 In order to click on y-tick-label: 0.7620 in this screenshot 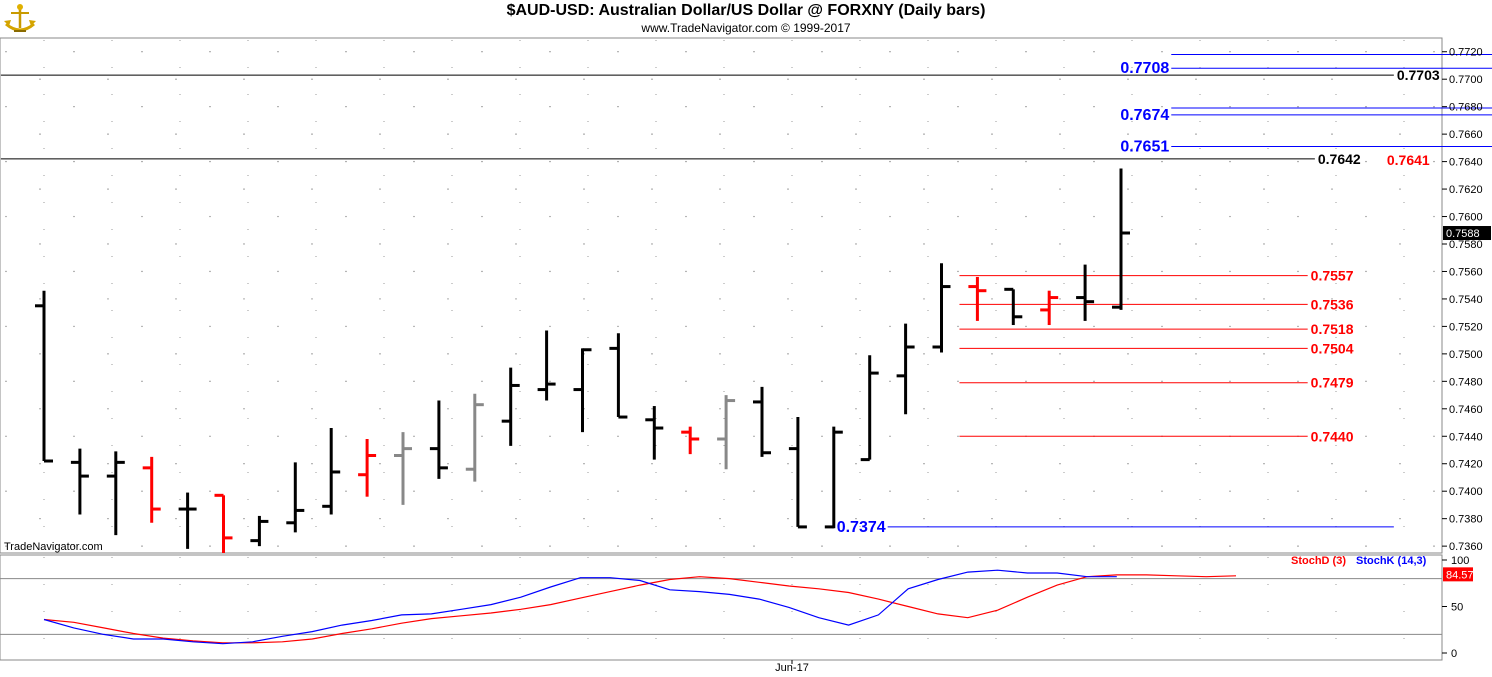, I will do `click(1466, 190)`.